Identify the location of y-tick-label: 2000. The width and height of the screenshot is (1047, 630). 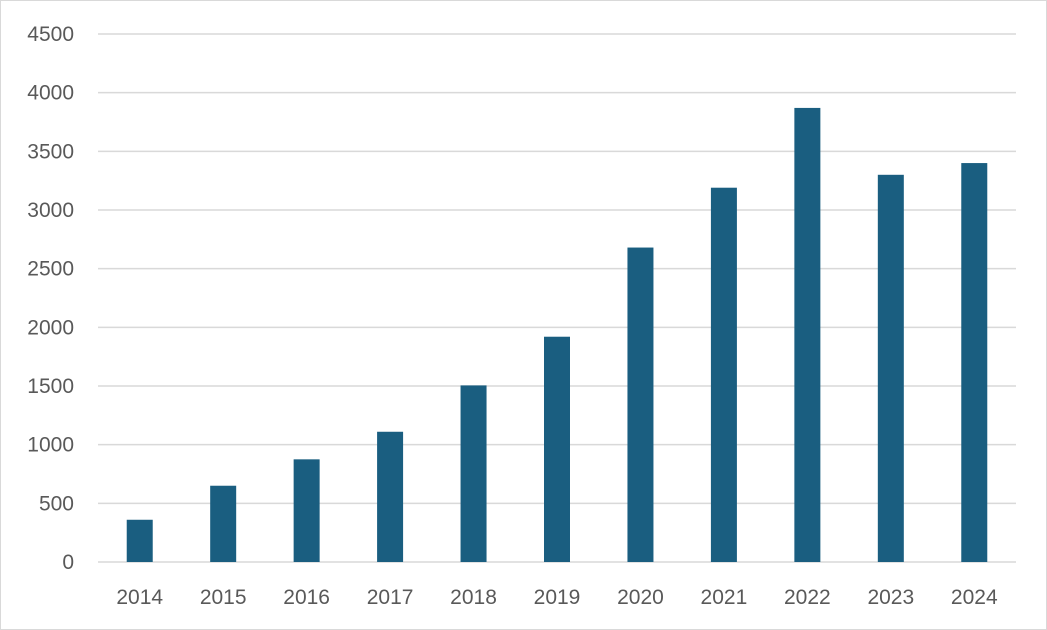
(50, 327).